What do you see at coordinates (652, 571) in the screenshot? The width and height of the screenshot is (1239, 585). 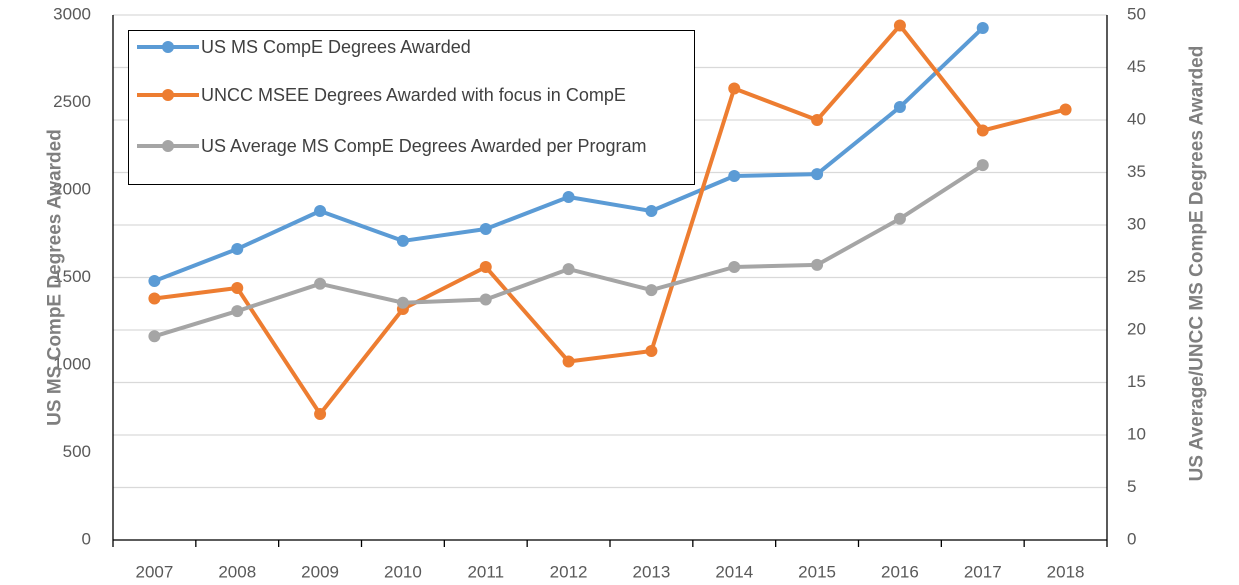 I see `x-tick-label: 2013` at bounding box center [652, 571].